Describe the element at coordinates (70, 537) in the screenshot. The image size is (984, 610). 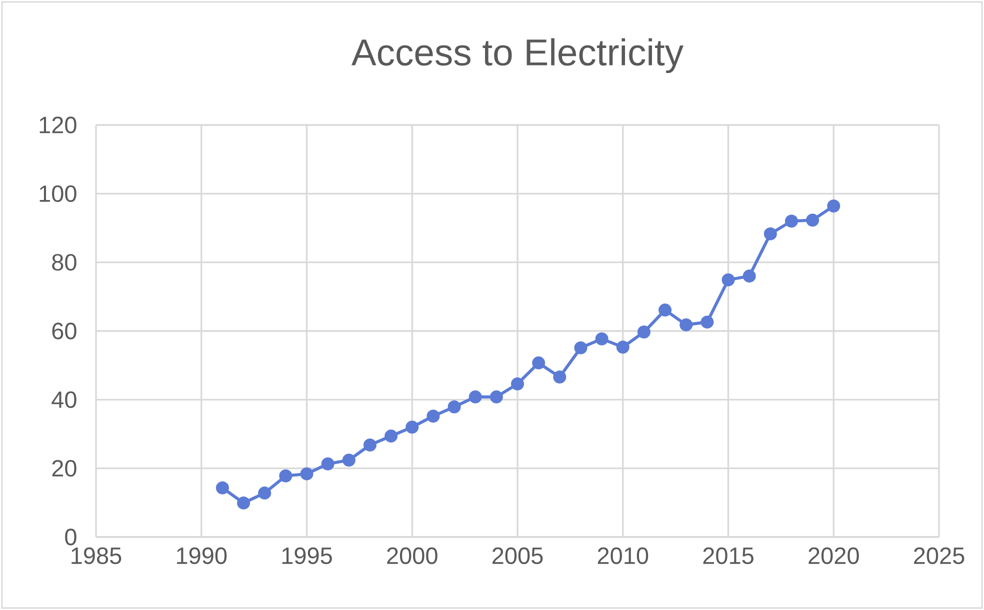
I see `y-tick-label: 0` at that location.